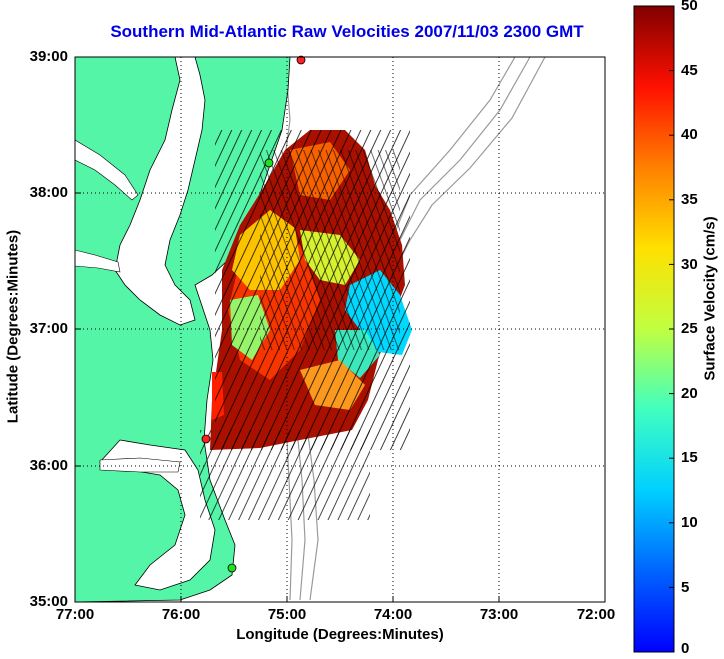 The height and width of the screenshot is (659, 724). I want to click on y-axis-label: Latitude (Degrees:Minutes), so click(13, 326).